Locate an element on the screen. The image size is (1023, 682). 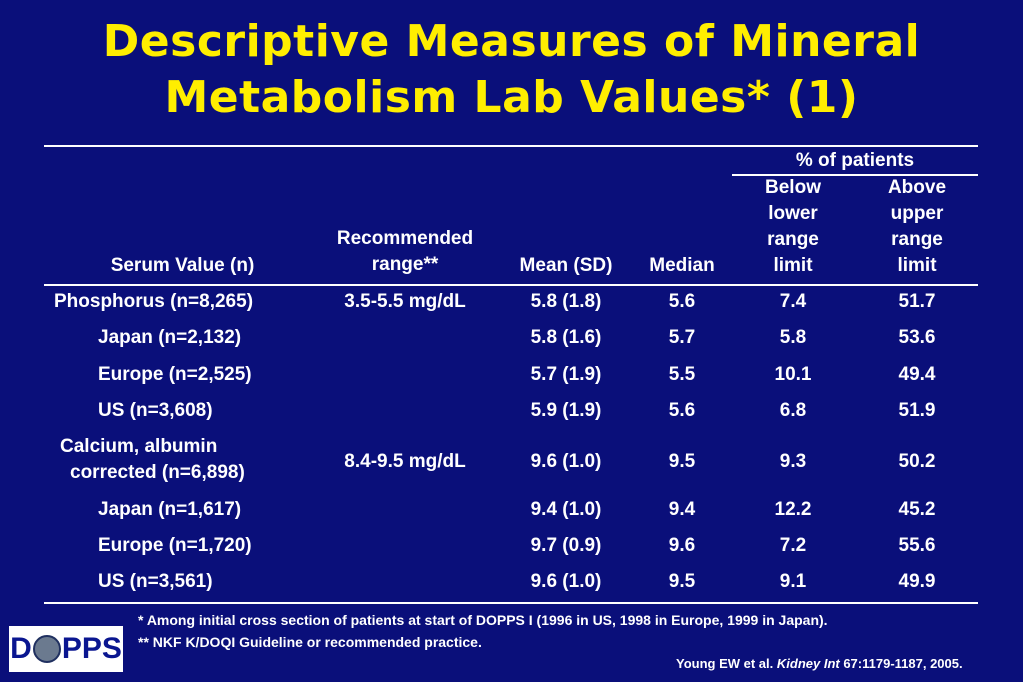
title-line-1: Descriptive Measures of Mineral is located at coordinates (511, 41).